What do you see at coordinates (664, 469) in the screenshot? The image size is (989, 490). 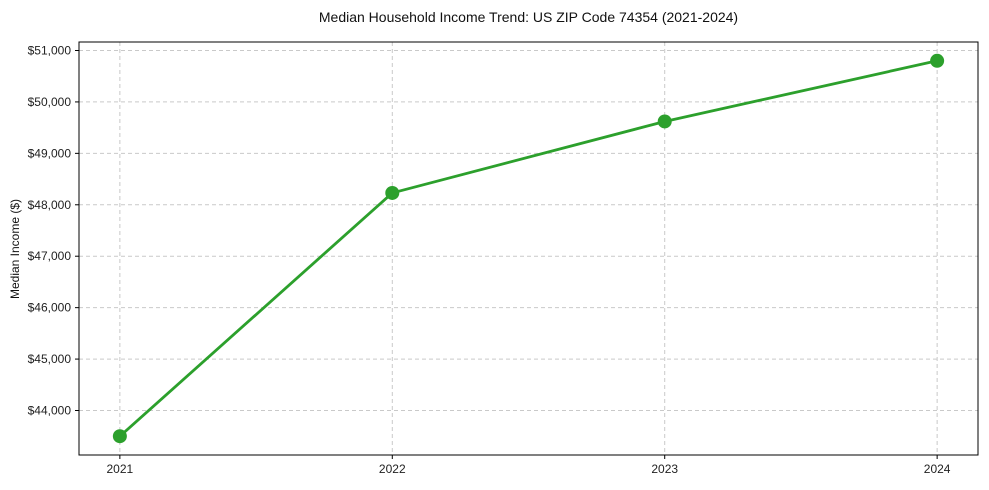 I see `x-tick-label: 2023` at bounding box center [664, 469].